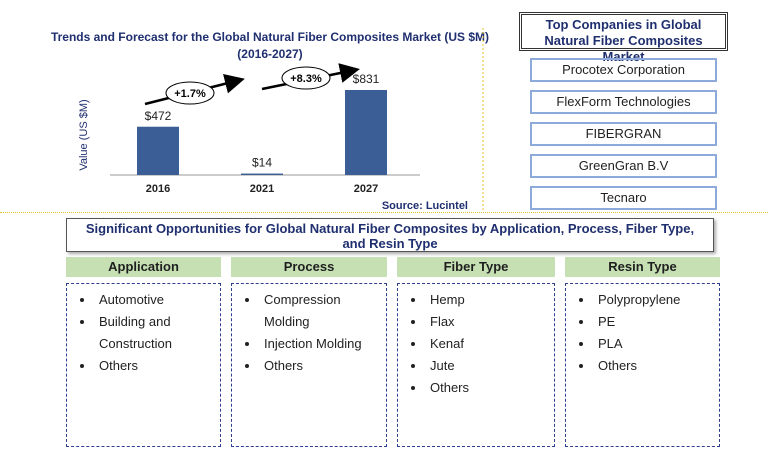 The height and width of the screenshot is (470, 768). Describe the element at coordinates (384, 212) in the screenshot. I see `divider` at that location.